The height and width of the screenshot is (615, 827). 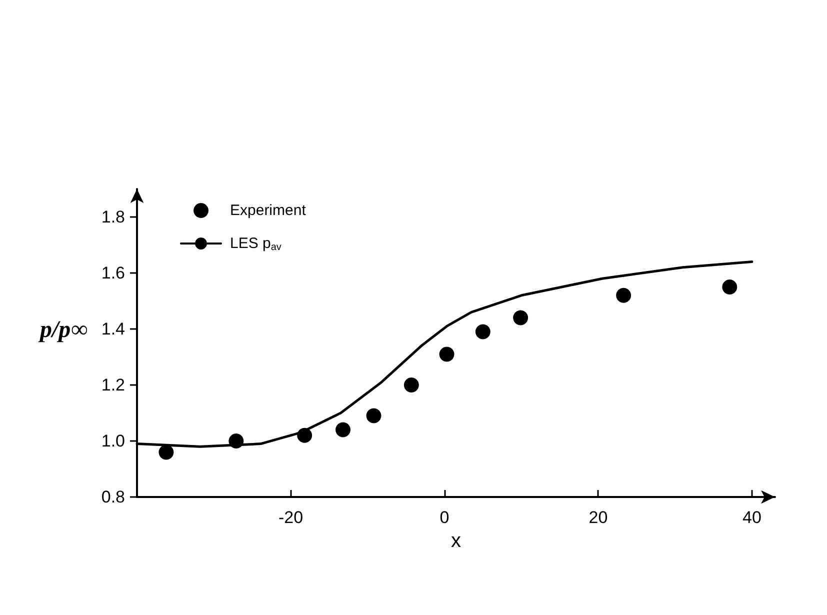 I want to click on y-tick-label: 1.8, so click(x=113, y=217).